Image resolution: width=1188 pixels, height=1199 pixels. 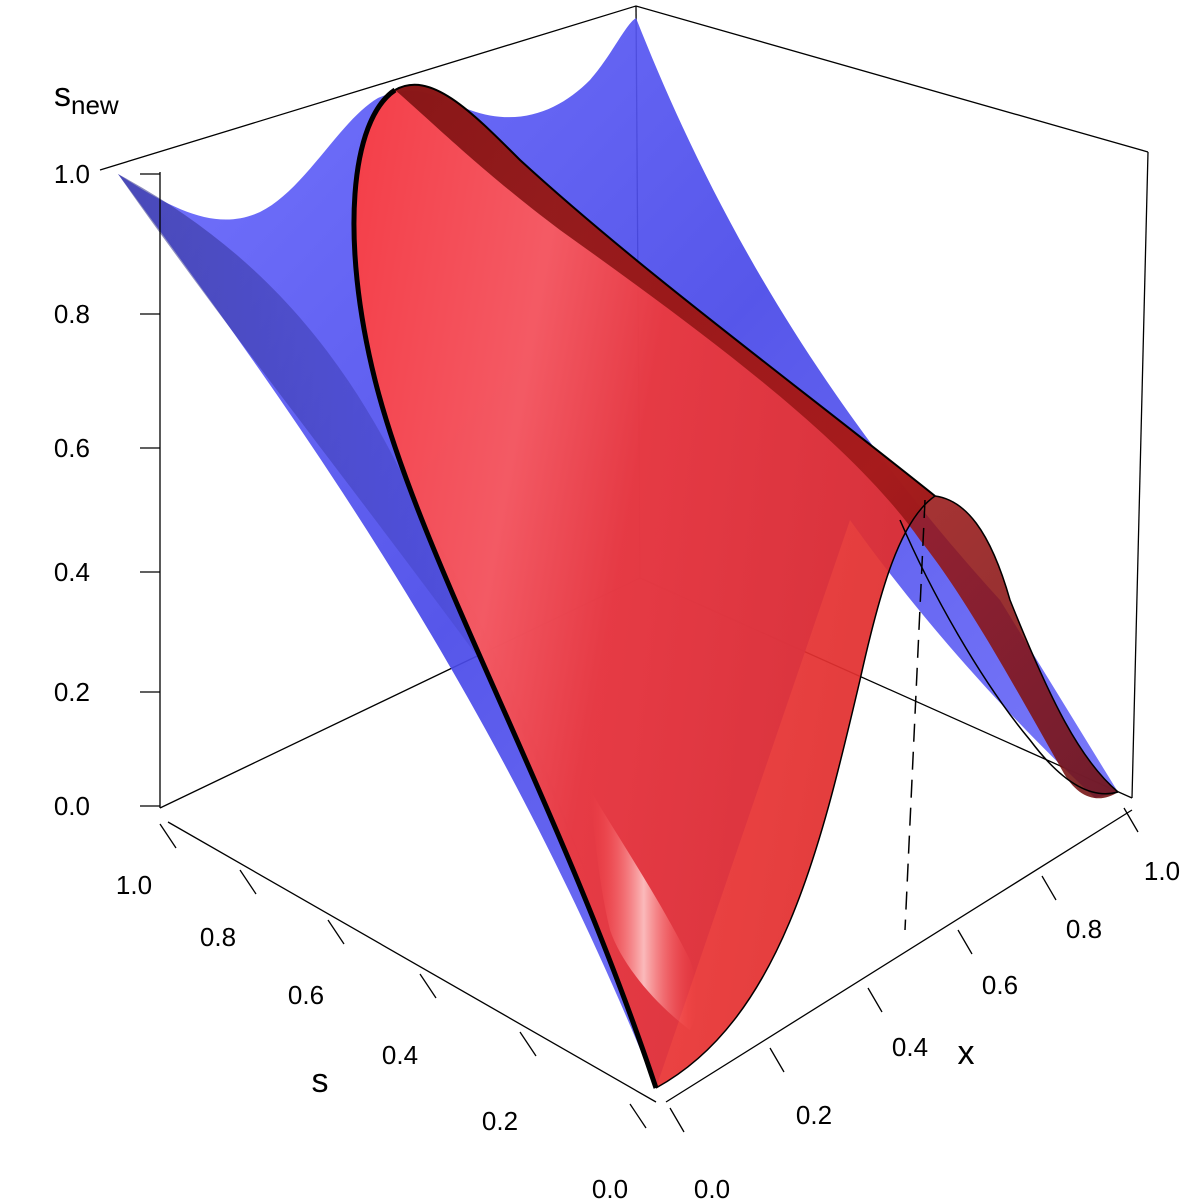 What do you see at coordinates (500, 1121) in the screenshot?
I see `s-tick-label: 0.2` at bounding box center [500, 1121].